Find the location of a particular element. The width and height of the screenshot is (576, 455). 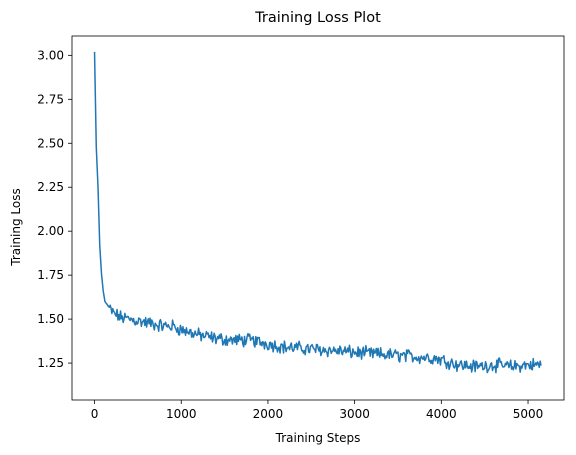

x-tick-label: 0 is located at coordinates (95, 414).